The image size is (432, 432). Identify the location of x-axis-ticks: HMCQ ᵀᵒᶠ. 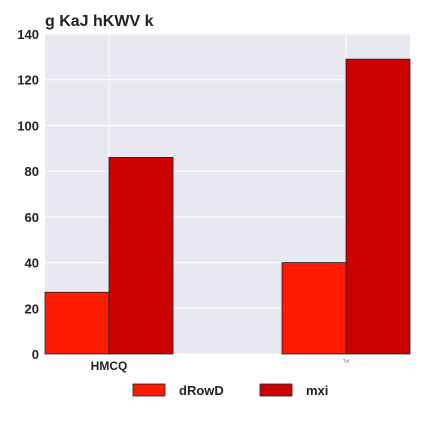
(220, 366).